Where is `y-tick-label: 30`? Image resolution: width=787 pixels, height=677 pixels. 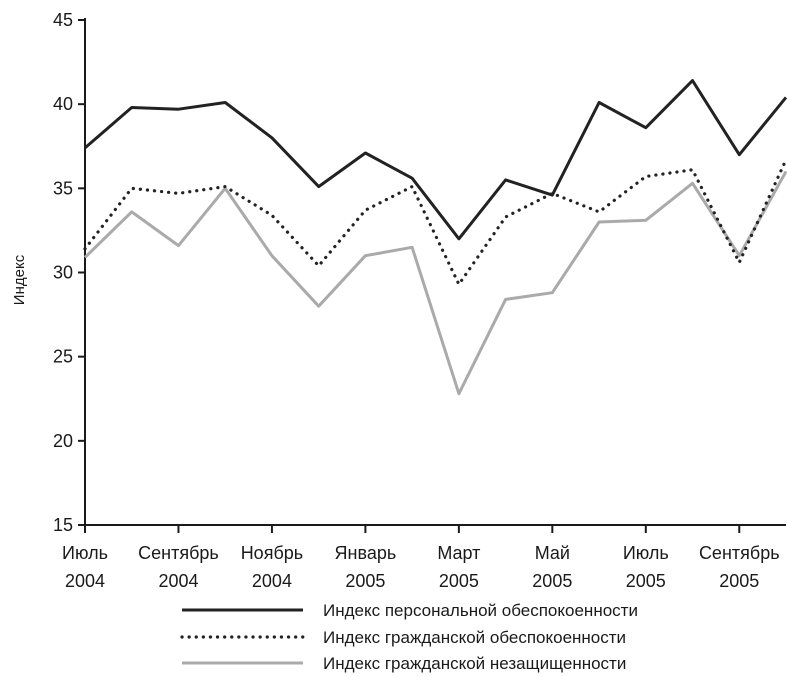 y-tick-label: 30 is located at coordinates (63, 273).